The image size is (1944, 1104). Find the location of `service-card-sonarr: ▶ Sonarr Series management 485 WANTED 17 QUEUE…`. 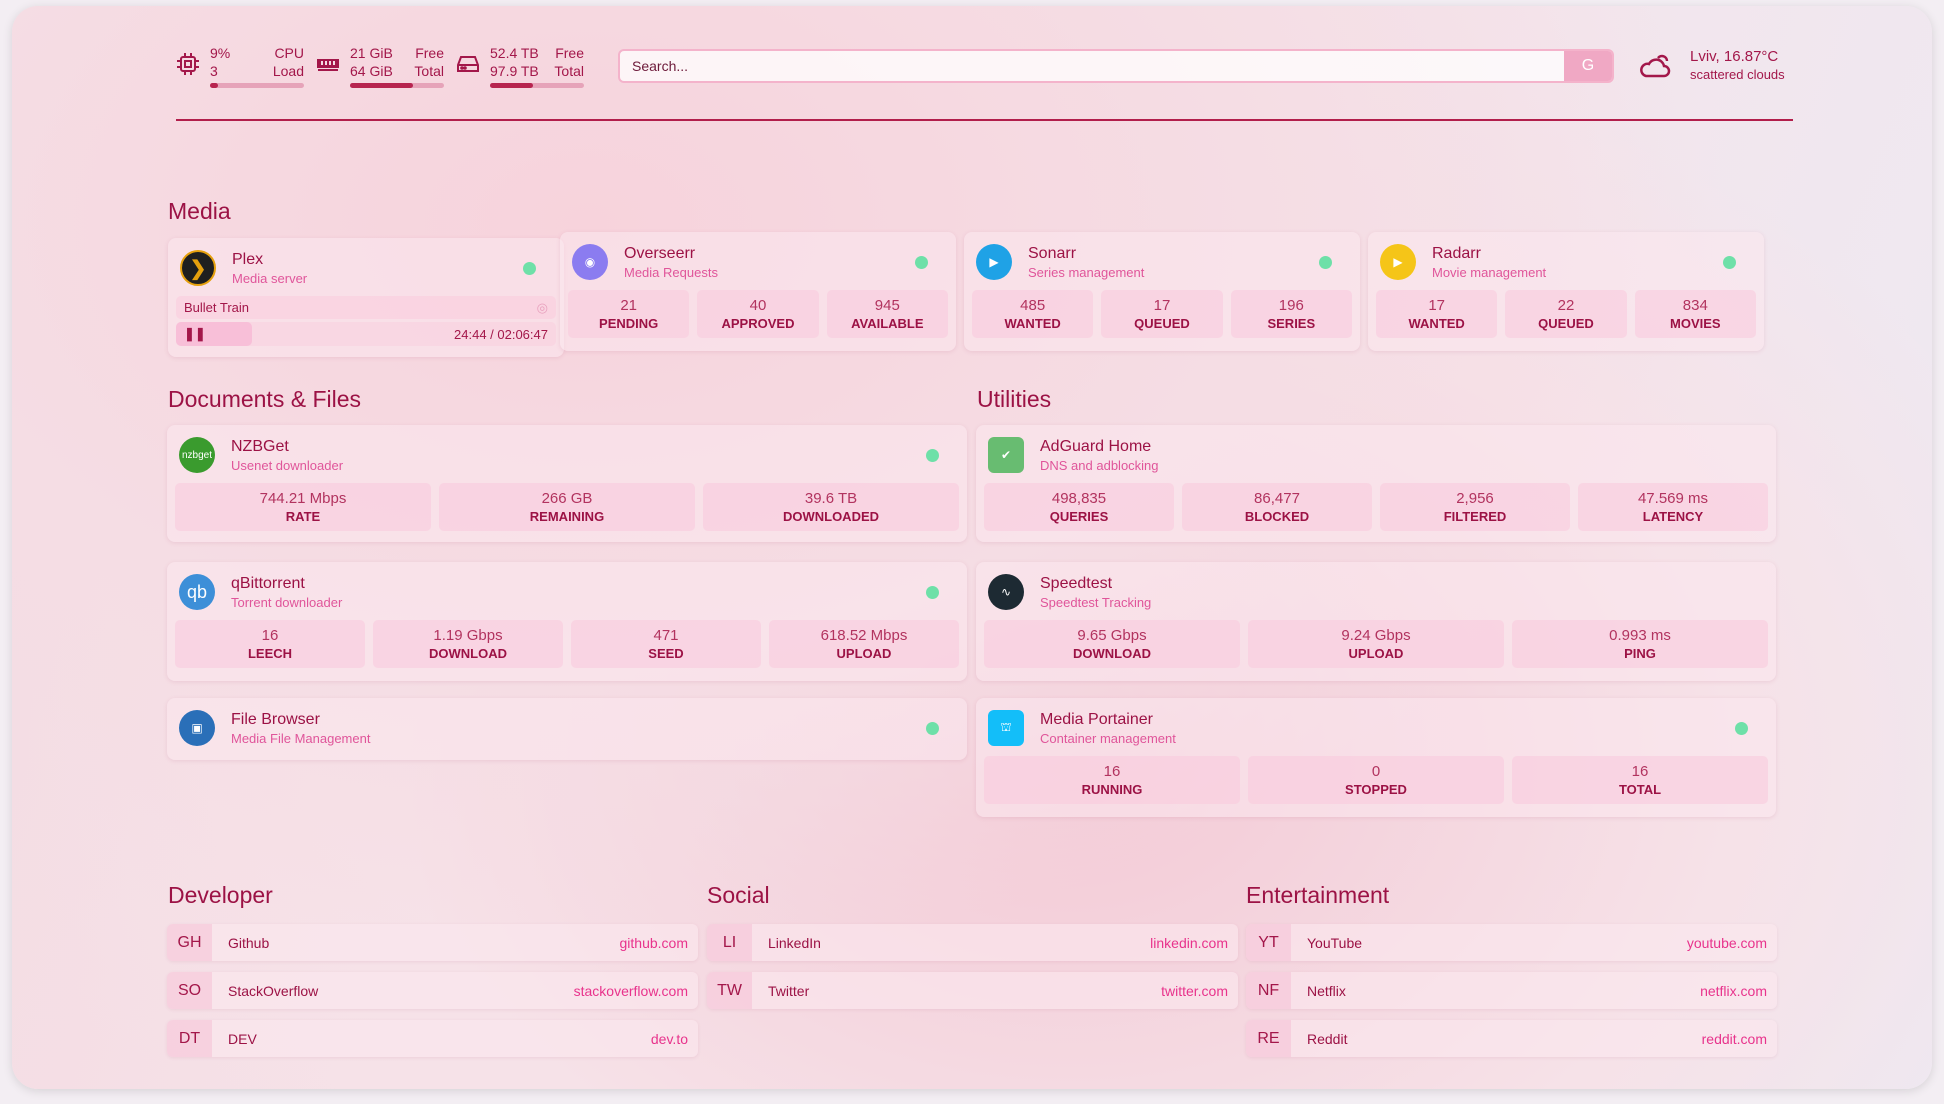

service-card-sonarr: ▶ Sonarr Series management 485 WANTED 17 QUEUE… is located at coordinates (1162, 291).